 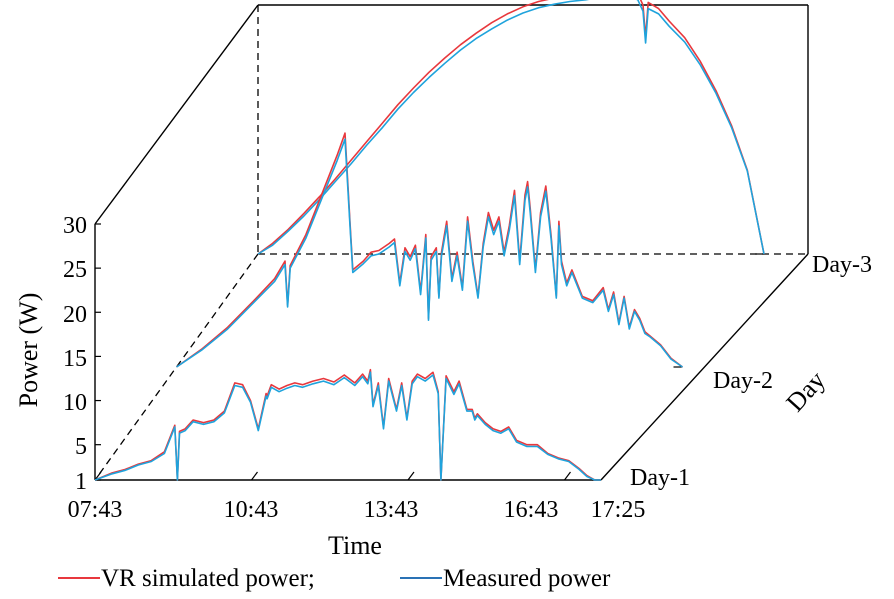 I want to click on x-tick-label: 07:43, so click(x=95, y=510).